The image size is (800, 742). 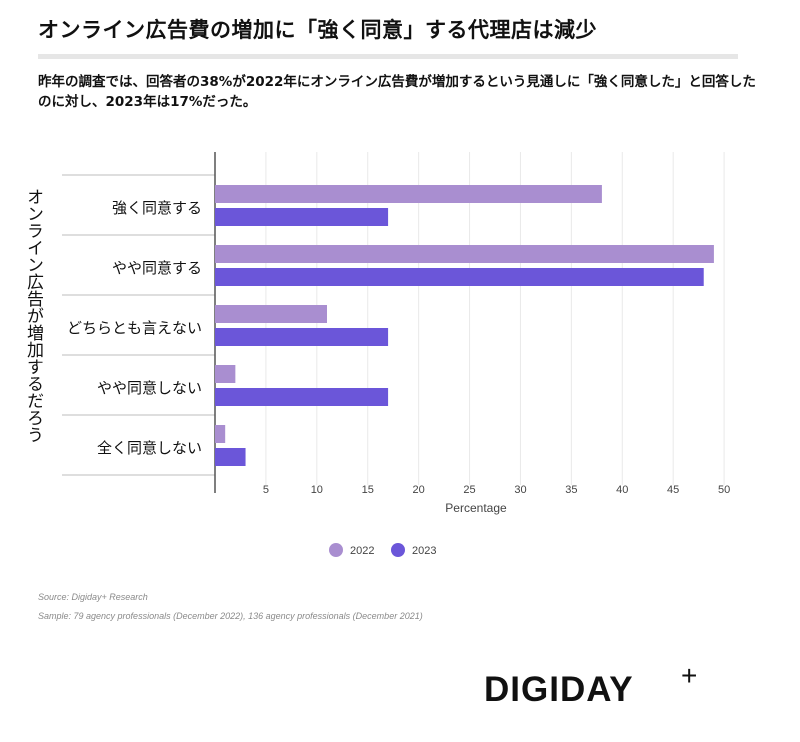 What do you see at coordinates (336, 550) in the screenshot?
I see `legend-swatch-2022` at bounding box center [336, 550].